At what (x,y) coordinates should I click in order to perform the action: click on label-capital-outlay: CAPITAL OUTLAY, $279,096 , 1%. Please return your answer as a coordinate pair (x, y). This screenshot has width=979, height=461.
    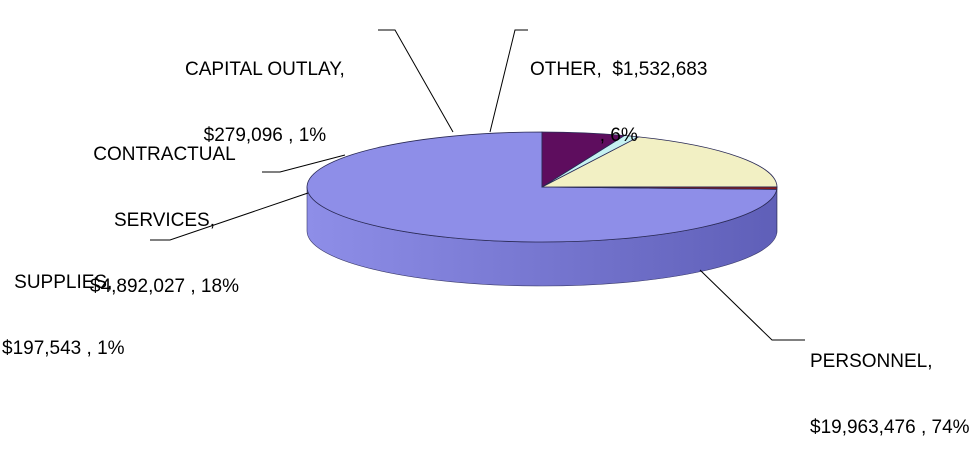
    Looking at the image, I should click on (265, 92).